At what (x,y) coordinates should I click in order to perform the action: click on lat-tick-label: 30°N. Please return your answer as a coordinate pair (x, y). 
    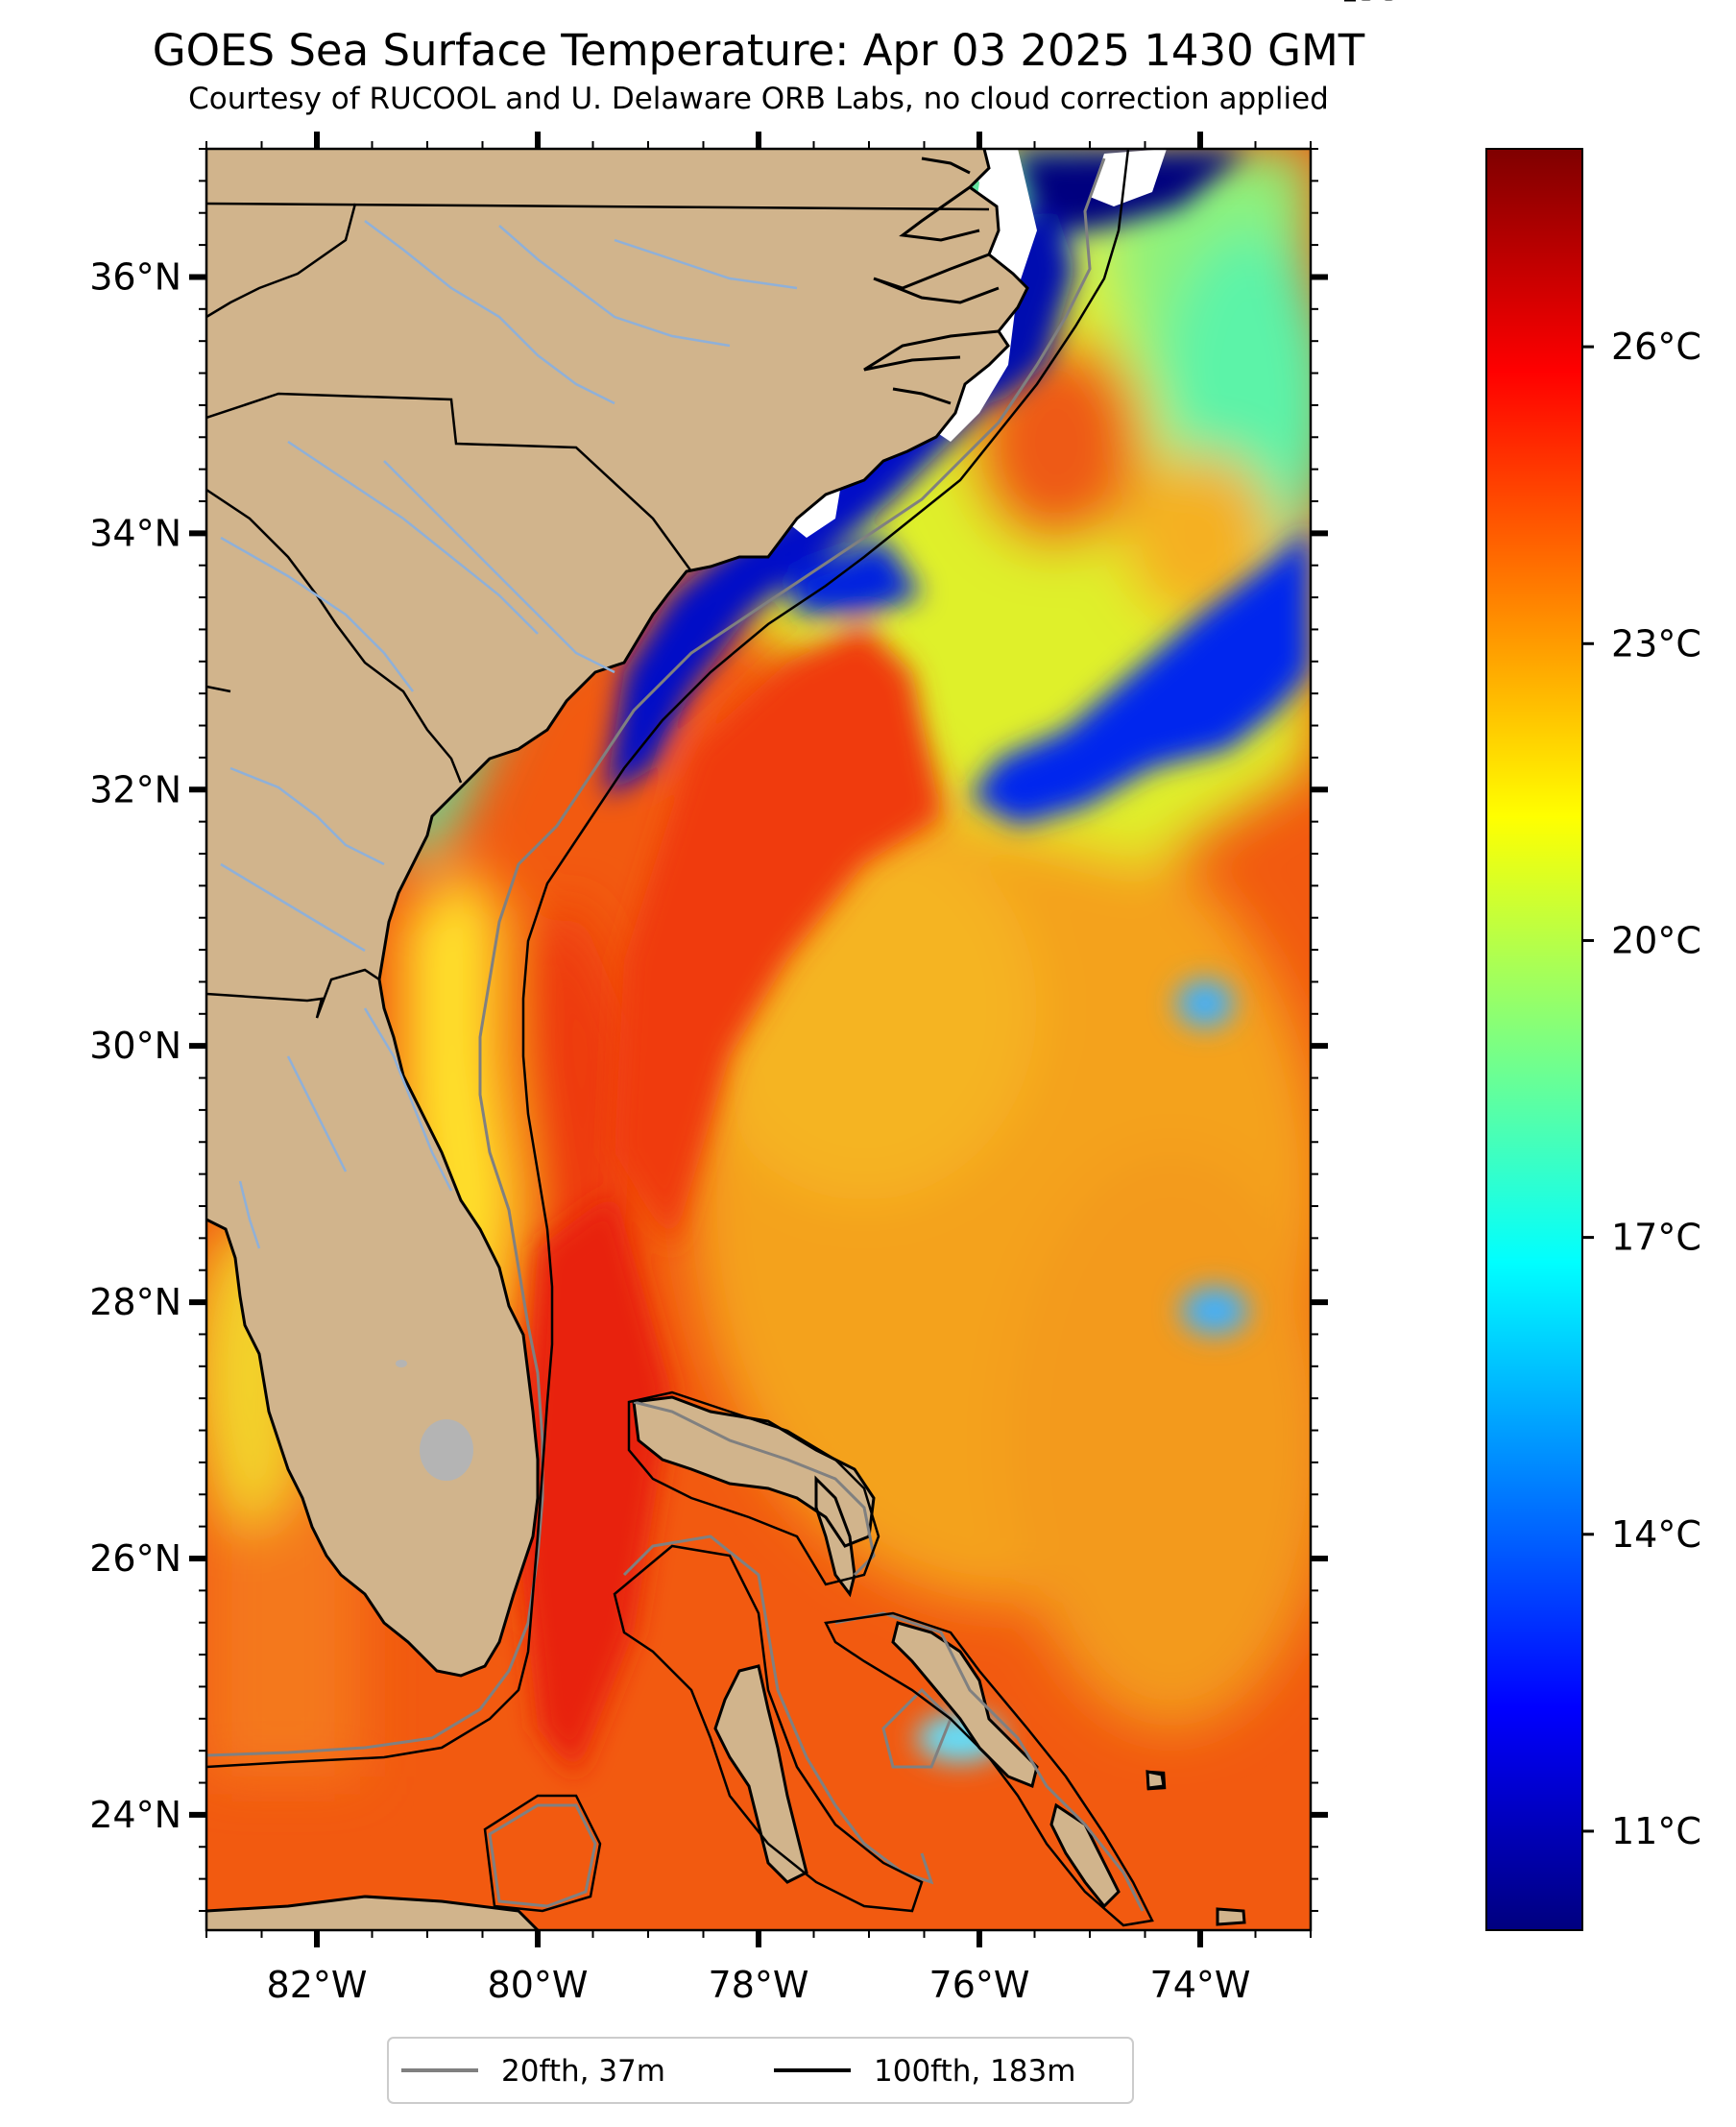
    Looking at the image, I should click on (135, 1046).